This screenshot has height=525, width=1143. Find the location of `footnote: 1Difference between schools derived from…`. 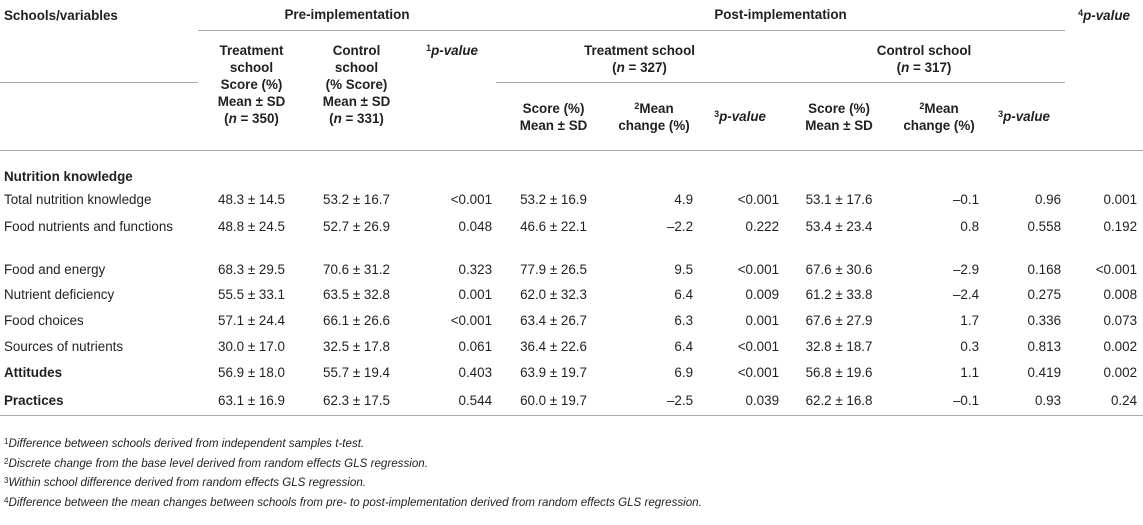

footnote: 1Difference between schools derived from… is located at coordinates (353, 444).